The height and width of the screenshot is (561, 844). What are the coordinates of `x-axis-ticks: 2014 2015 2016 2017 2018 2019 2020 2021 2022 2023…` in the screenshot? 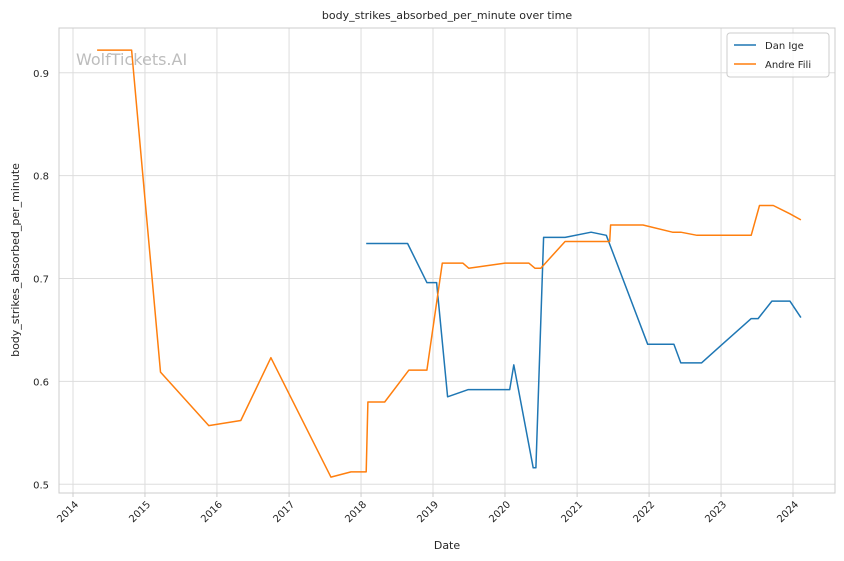 It's located at (428, 509).